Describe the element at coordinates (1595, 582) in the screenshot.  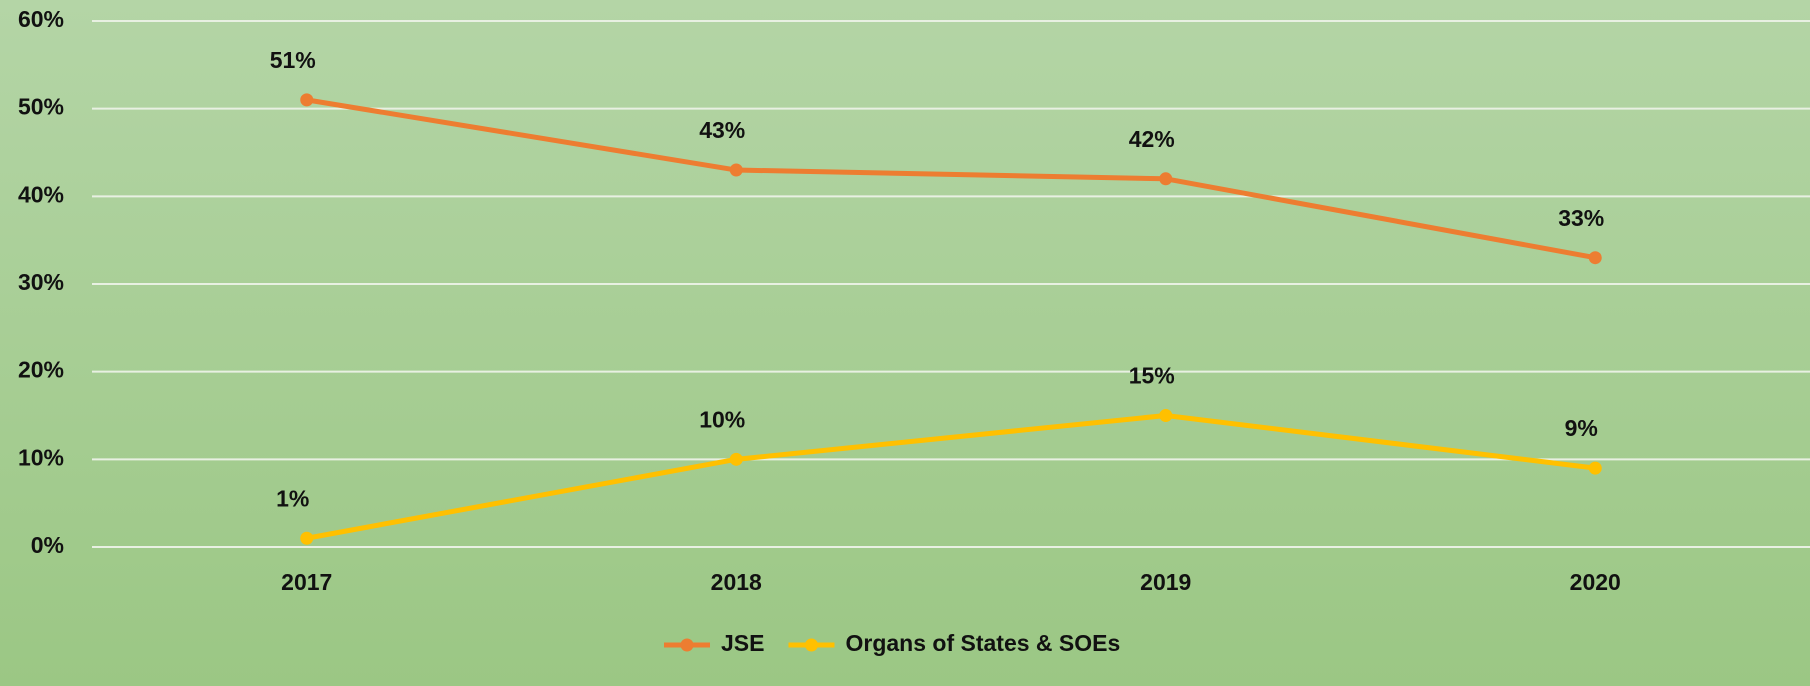
I see `x-tick-label: 2020` at that location.